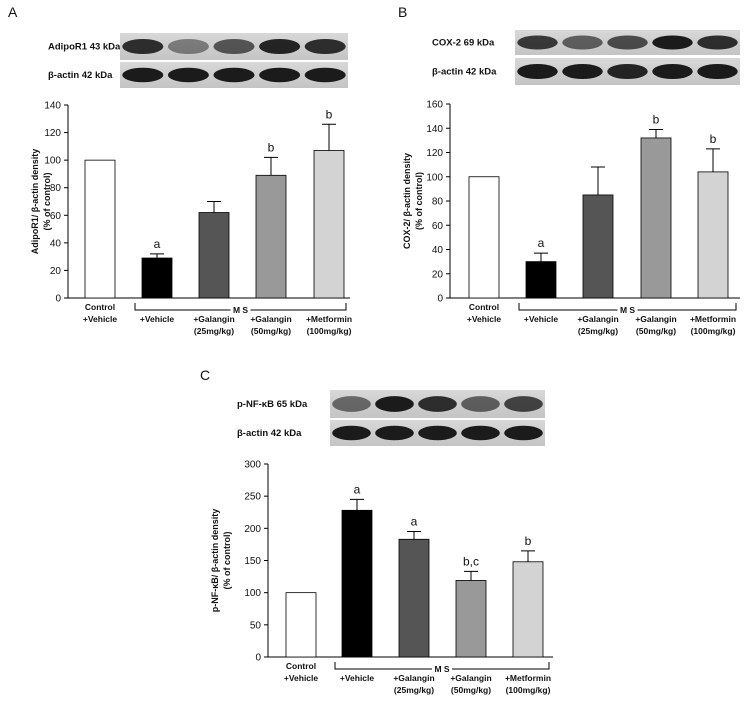 The image size is (754, 701). Describe the element at coordinates (252, 529) in the screenshot. I see `y-tick-label: 200` at that location.